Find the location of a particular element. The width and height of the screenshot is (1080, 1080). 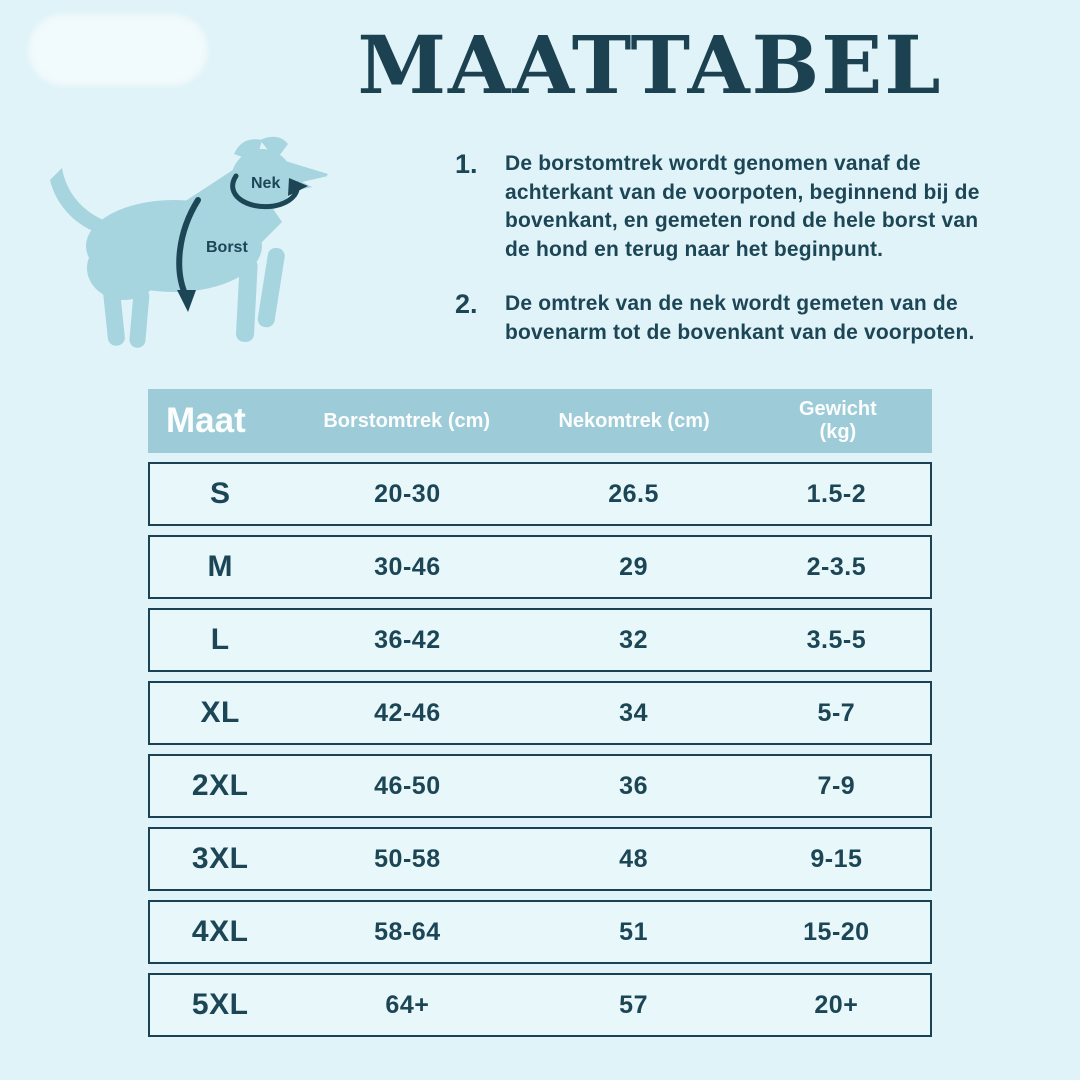

cell-size: 5XL is located at coordinates (220, 1004).